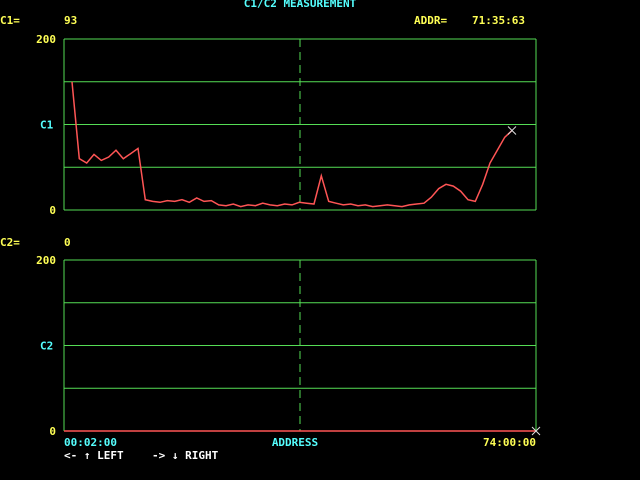 Image resolution: width=640 pixels, height=480 pixels. What do you see at coordinates (10, 20) in the screenshot?
I see `c1-label: C1=` at bounding box center [10, 20].